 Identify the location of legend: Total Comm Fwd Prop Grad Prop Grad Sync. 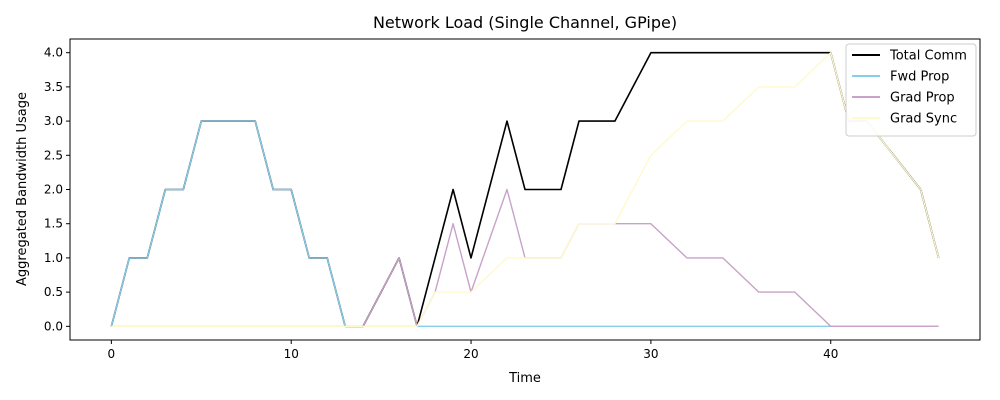
(911, 90).